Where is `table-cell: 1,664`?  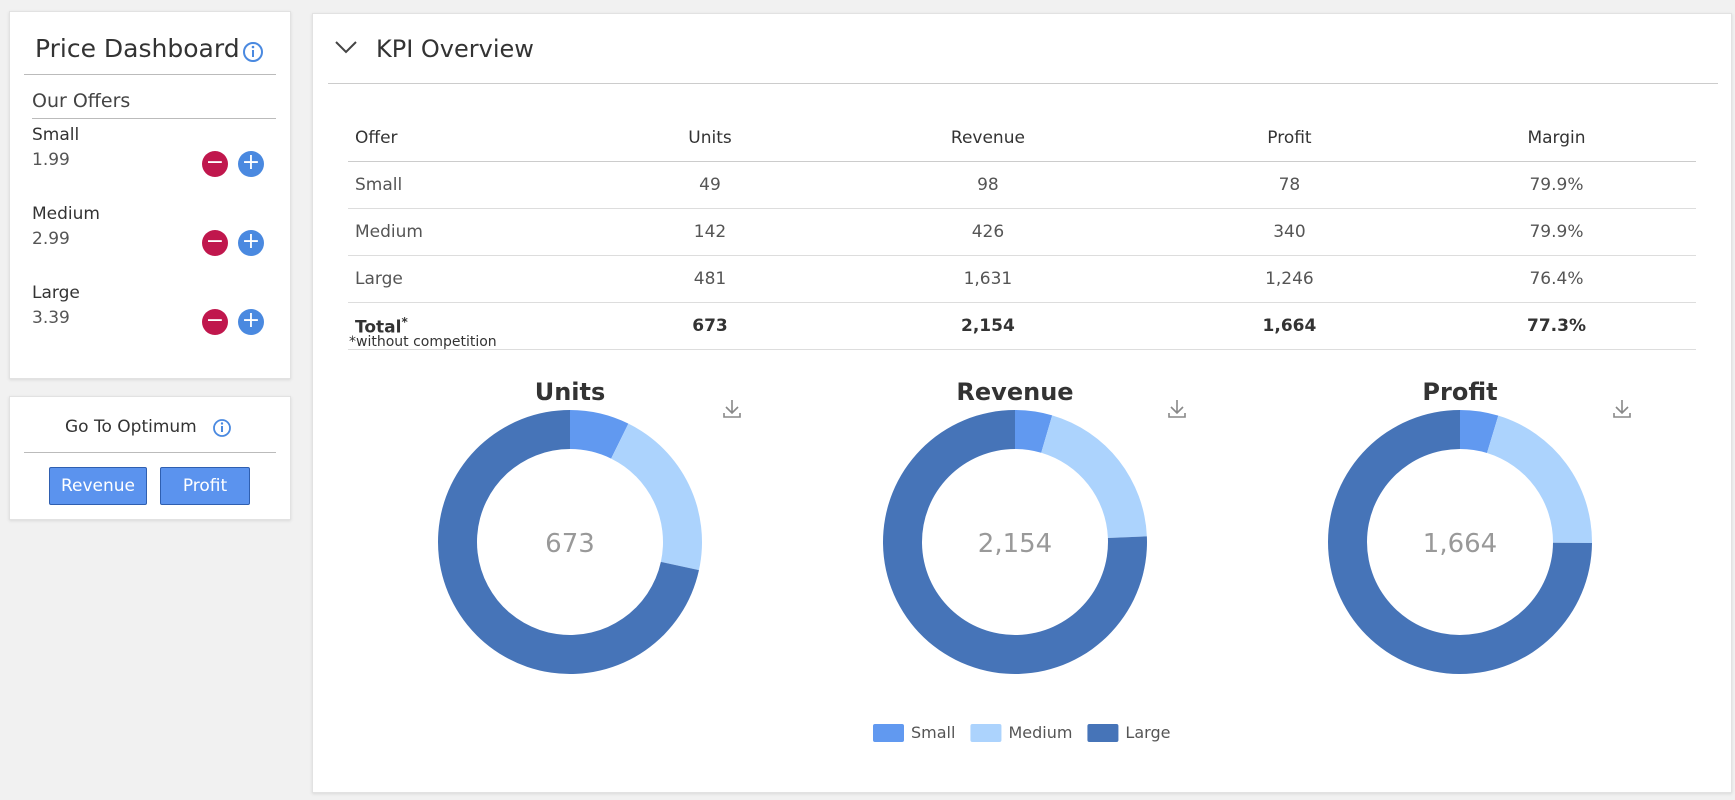
table-cell: 1,664 is located at coordinates (1289, 326).